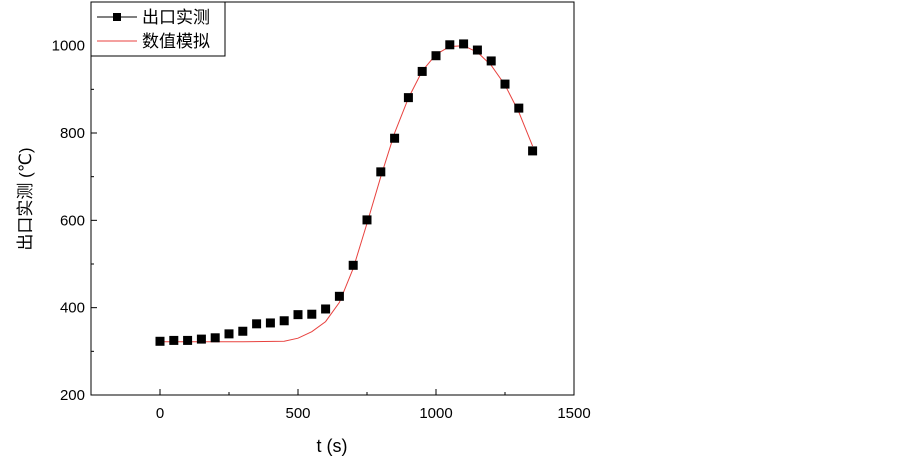 This screenshot has width=903, height=458. What do you see at coordinates (297, 413) in the screenshot?
I see `x-tick-label: 500` at bounding box center [297, 413].